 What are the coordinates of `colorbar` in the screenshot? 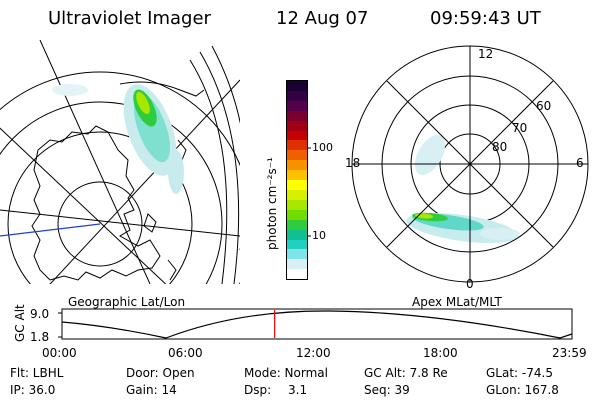 It's located at (297, 180).